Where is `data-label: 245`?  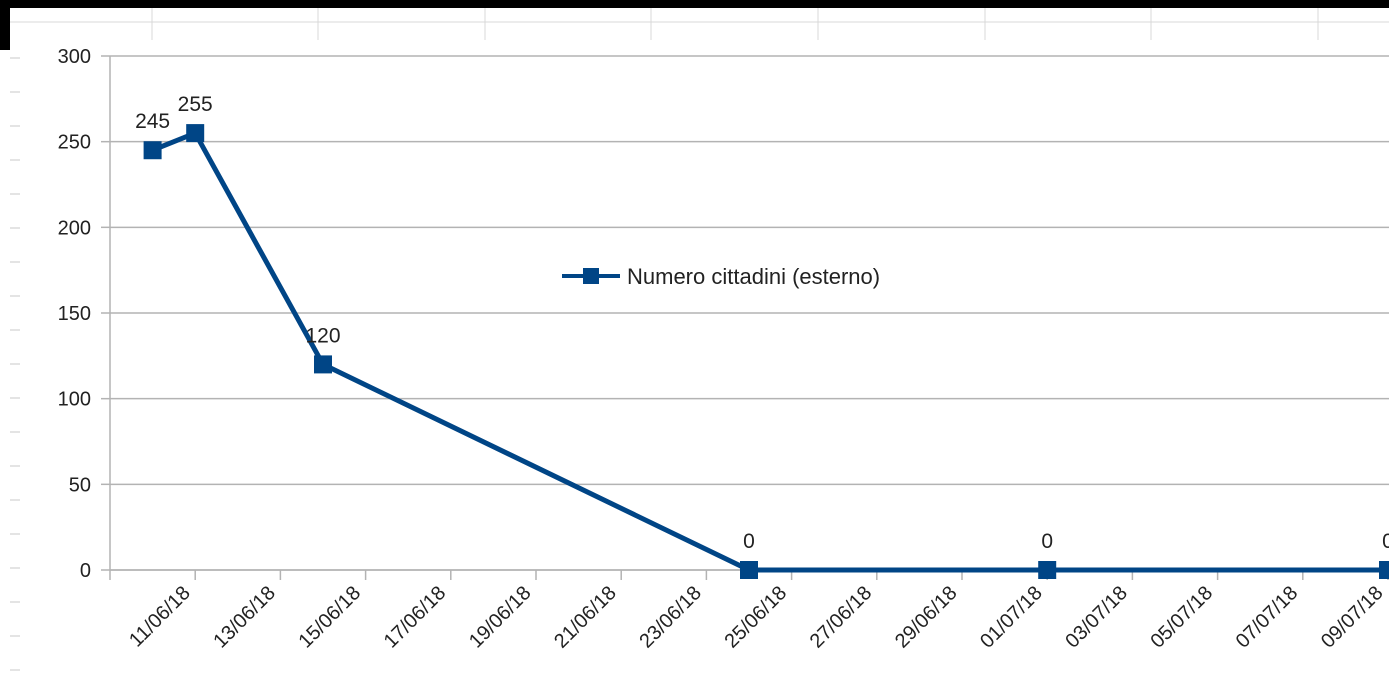 data-label: 245 is located at coordinates (152, 121).